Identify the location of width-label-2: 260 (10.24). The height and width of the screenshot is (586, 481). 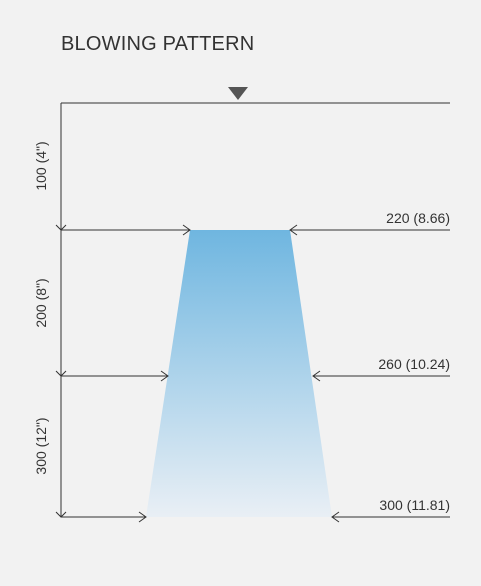
(414, 364).